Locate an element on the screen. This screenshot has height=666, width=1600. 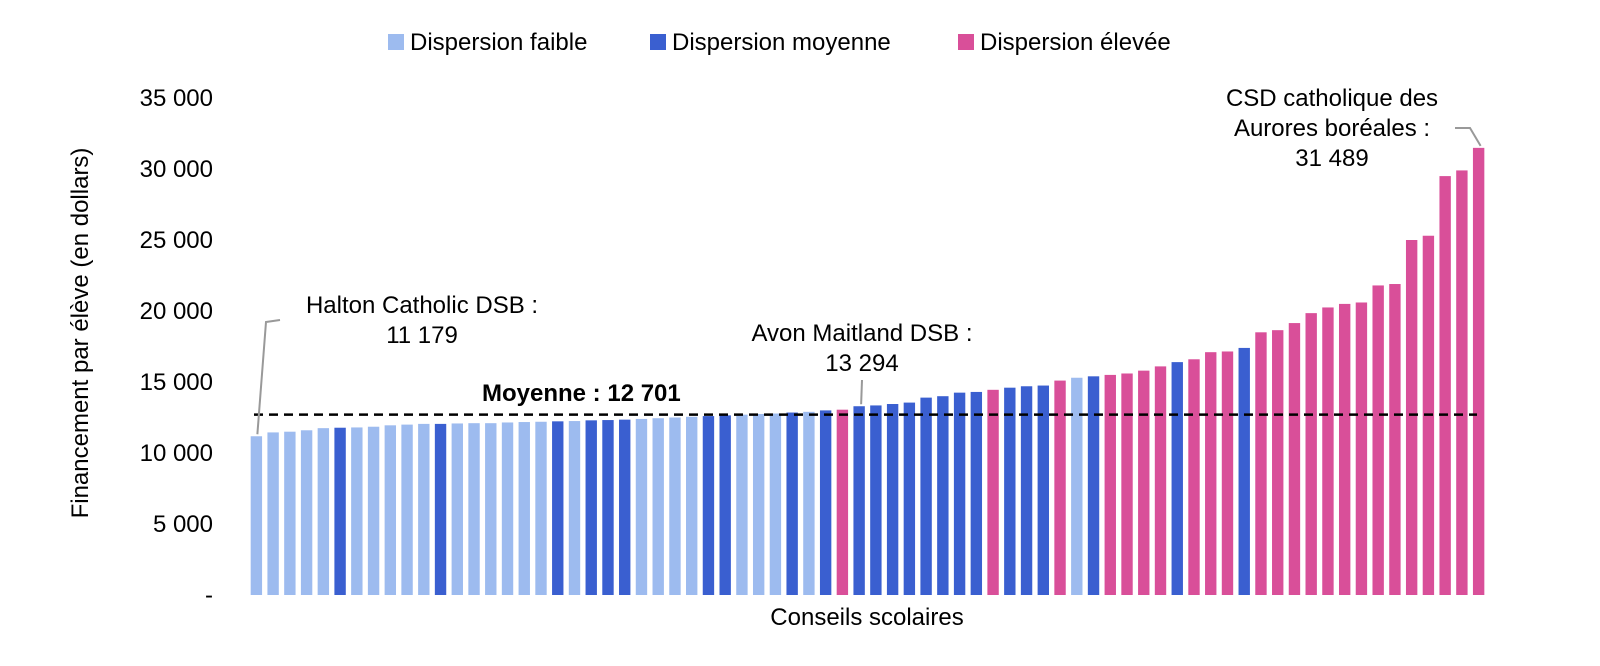
legend-label-moyenne: Dispersion moyenne is located at coordinates (781, 42).